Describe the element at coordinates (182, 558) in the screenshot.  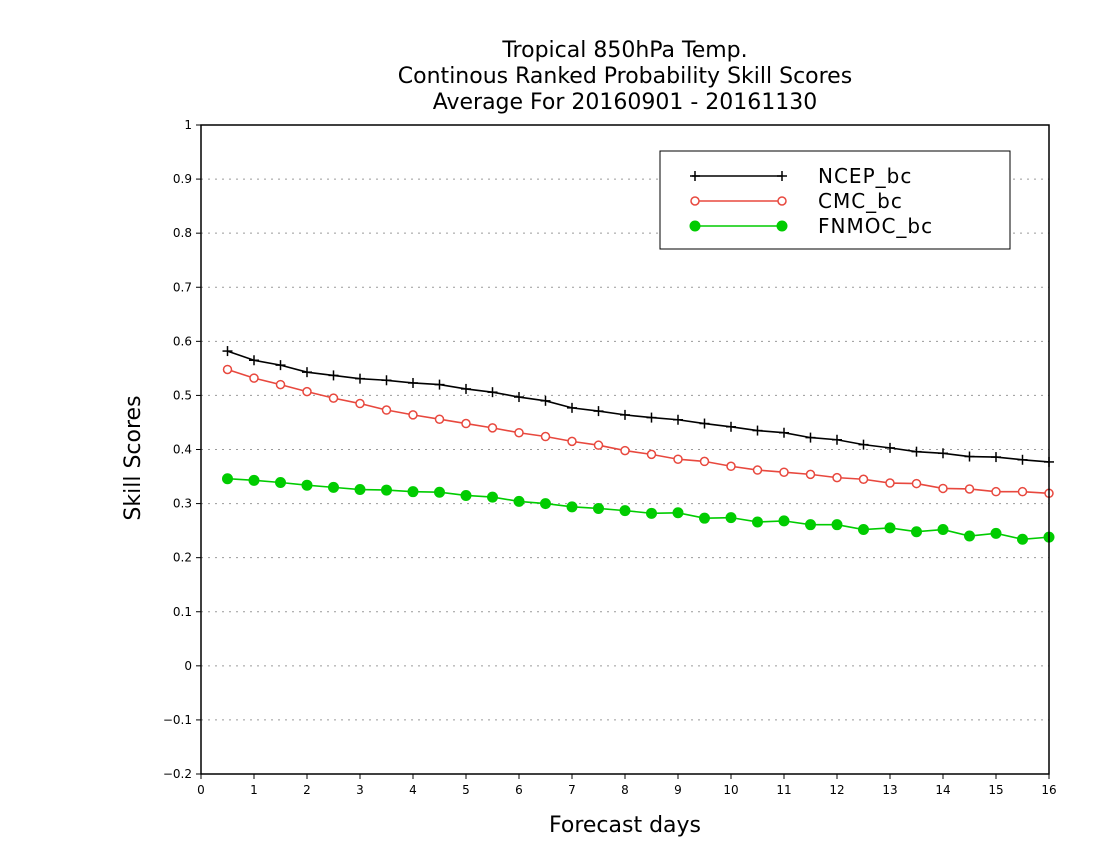
I see `y-tick-label: 0.2` at that location.